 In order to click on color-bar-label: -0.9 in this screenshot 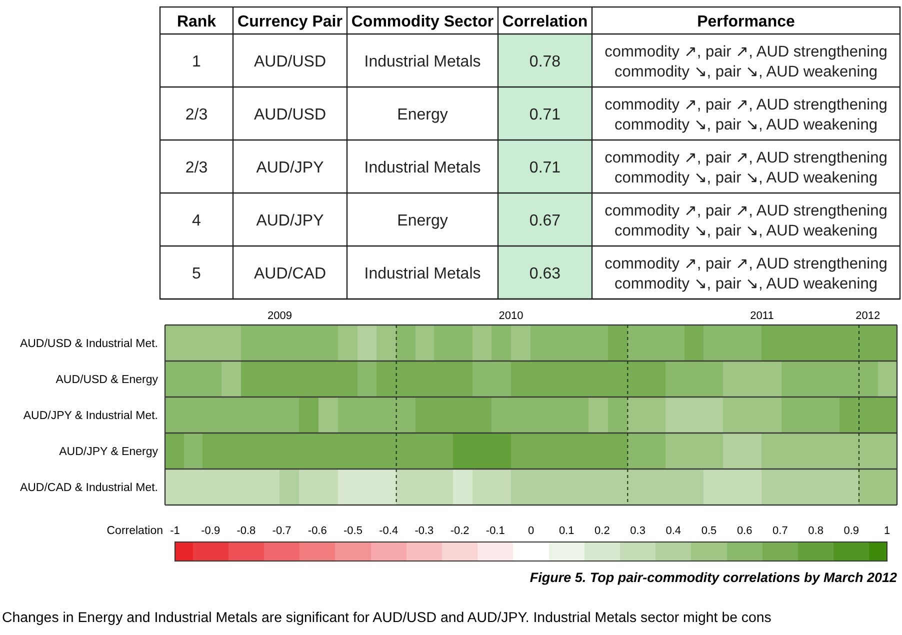, I will do `click(210, 531)`.